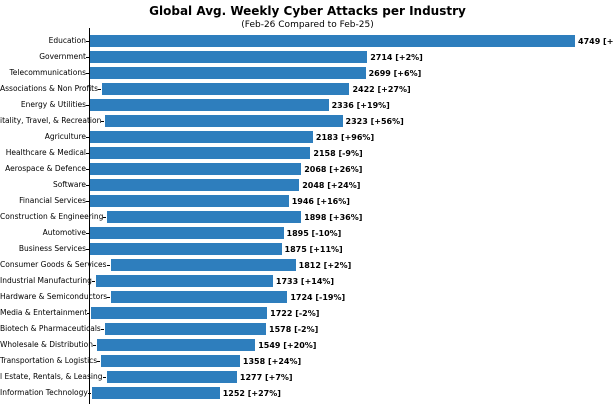 This screenshot has width=615, height=410. I want to click on bar-wrap: 2714 [+2%], so click(352, 57).